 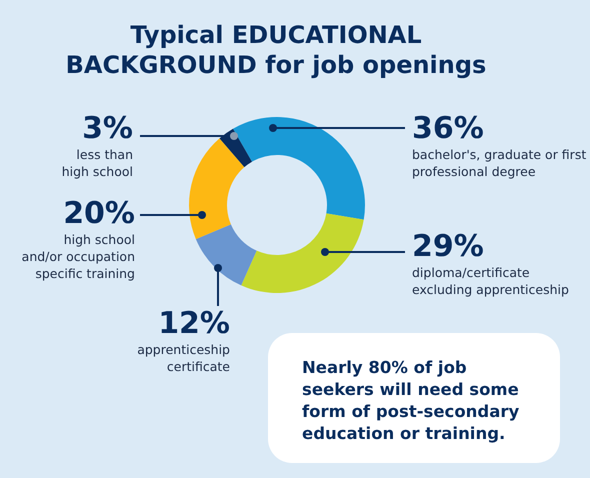 What do you see at coordinates (98, 213) in the screenshot?
I see `data-label: 20%` at bounding box center [98, 213].